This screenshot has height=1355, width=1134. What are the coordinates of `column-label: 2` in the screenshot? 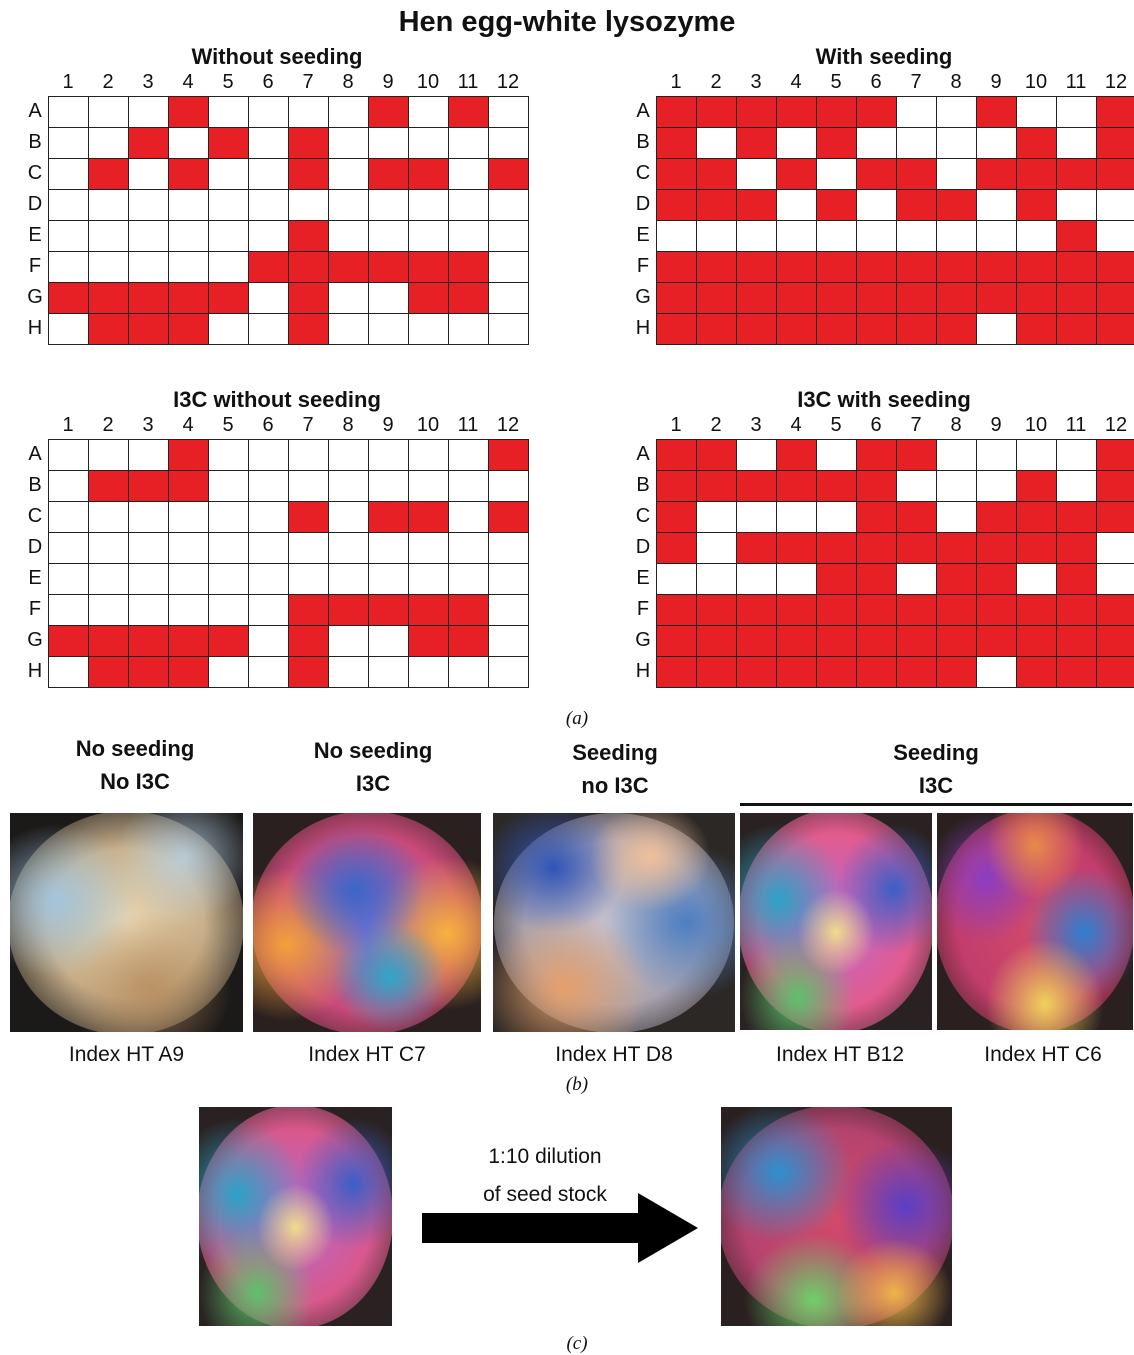 It's located at (108, 425).